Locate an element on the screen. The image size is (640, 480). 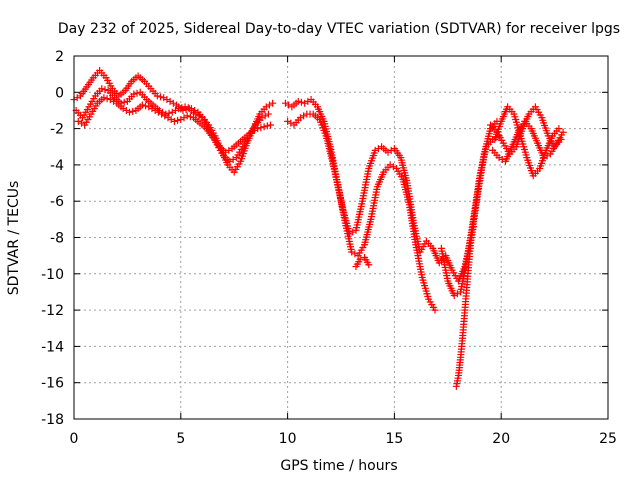
y-tick-label: -2 is located at coordinates (57, 130).